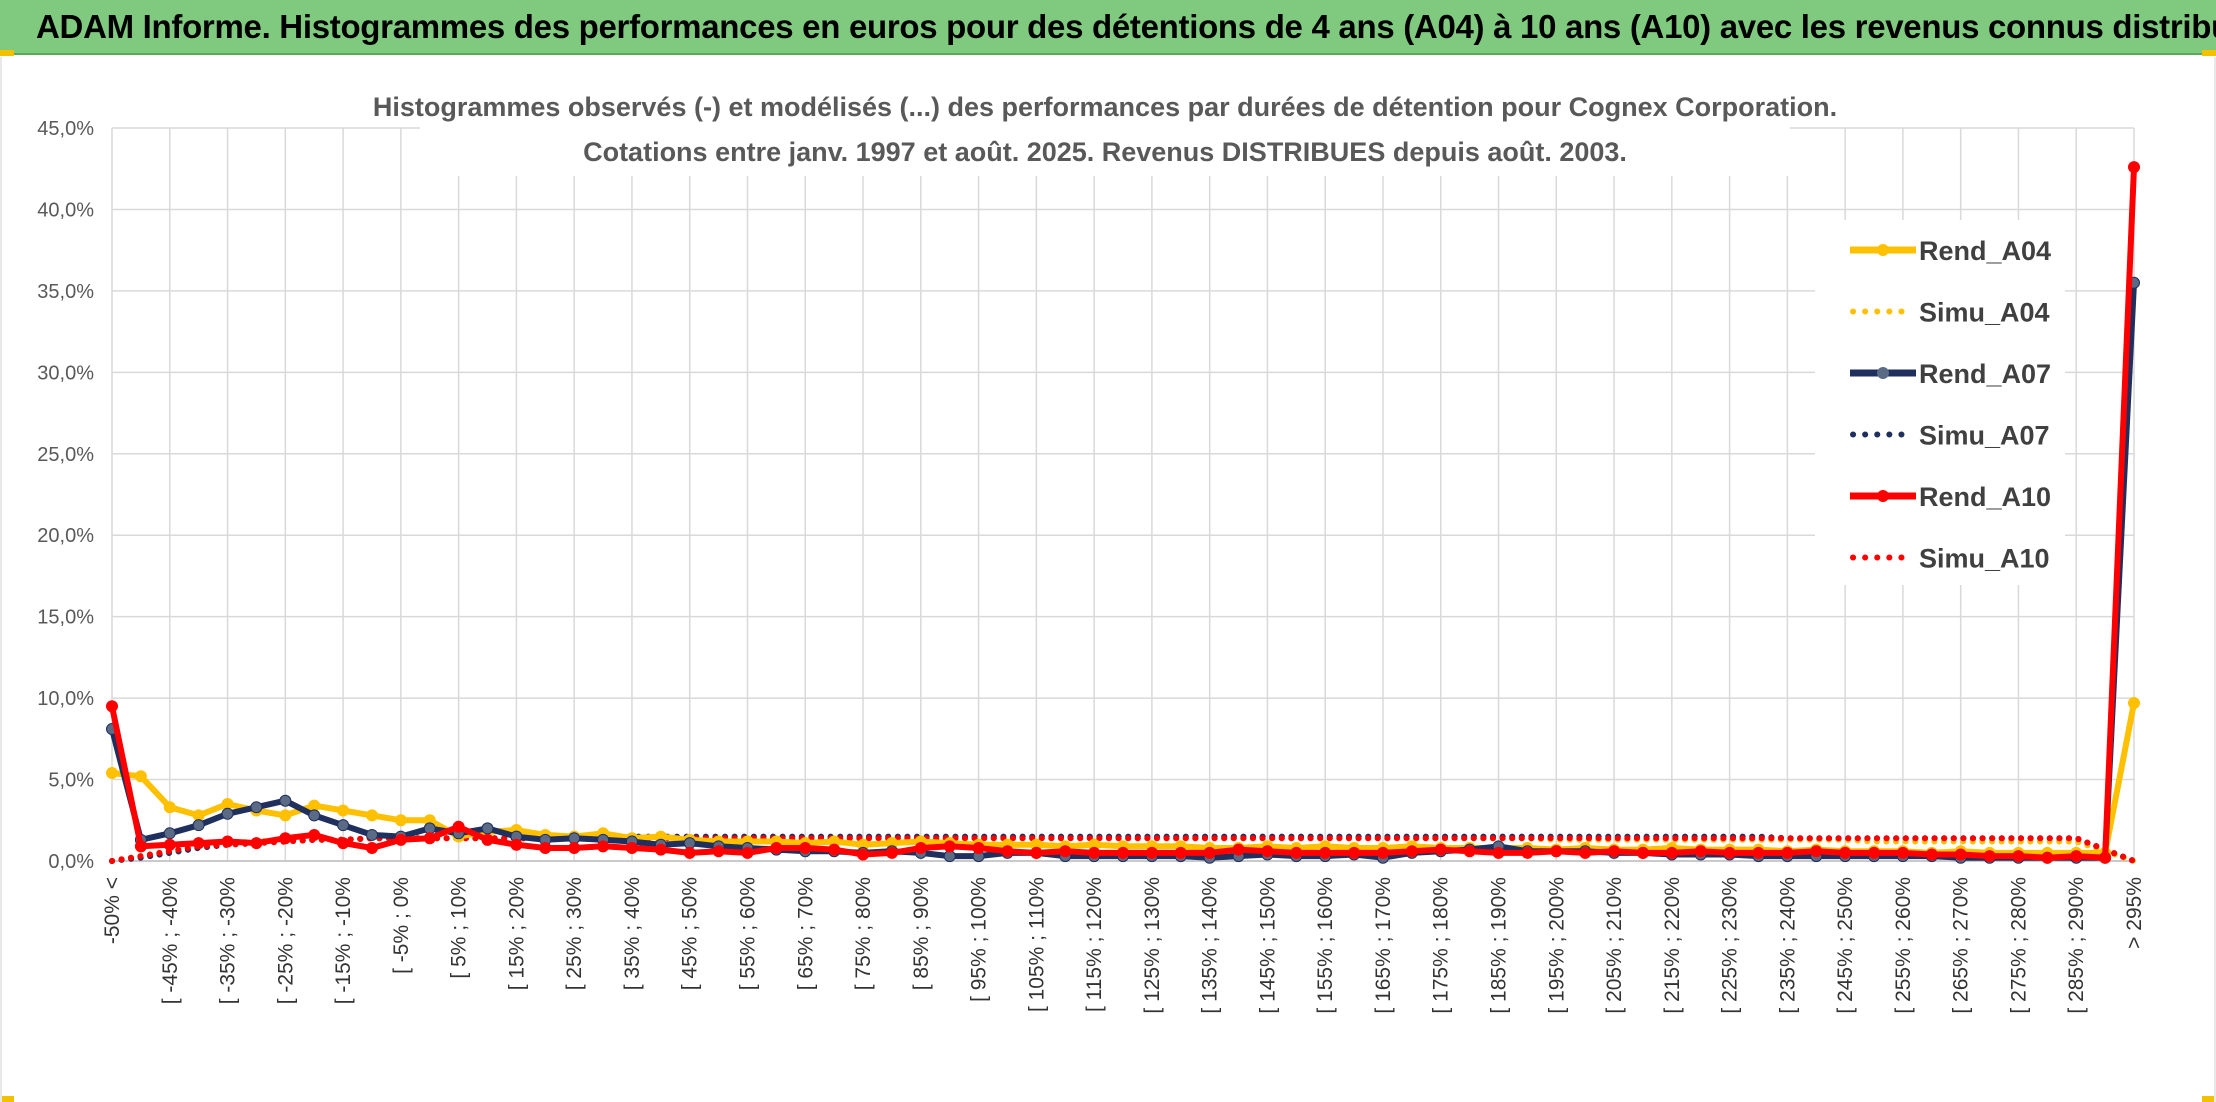 Image resolution: width=2216 pixels, height=1102 pixels. What do you see at coordinates (65, 373) in the screenshot?
I see `y-tick-label: 30,0%` at bounding box center [65, 373].